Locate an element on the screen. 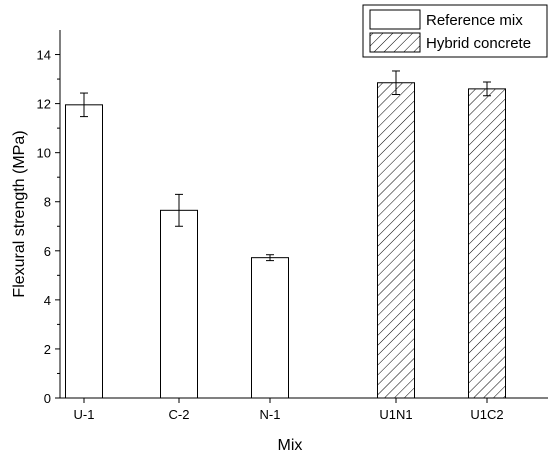  y-axis-ticks: 0 2 4 6 8 10 12 14 is located at coordinates (48, 227).